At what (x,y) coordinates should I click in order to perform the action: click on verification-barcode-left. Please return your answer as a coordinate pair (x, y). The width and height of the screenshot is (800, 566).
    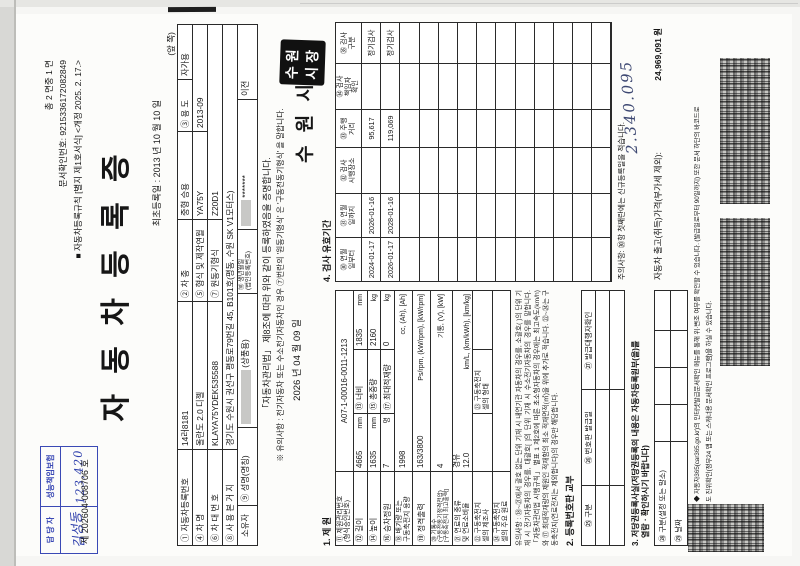
    Looking at the image, I should click on (726, 528).